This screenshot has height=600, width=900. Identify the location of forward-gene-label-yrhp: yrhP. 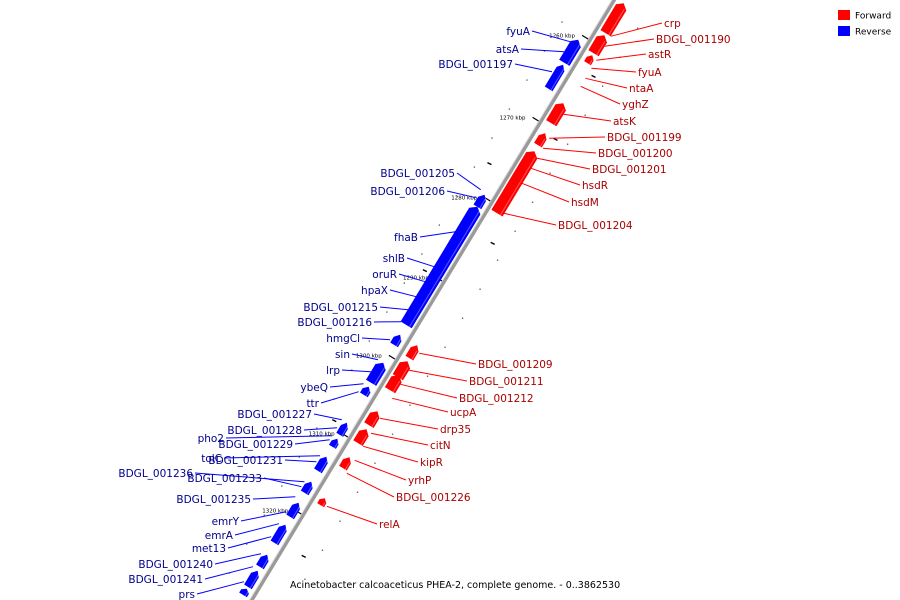
(419, 481).